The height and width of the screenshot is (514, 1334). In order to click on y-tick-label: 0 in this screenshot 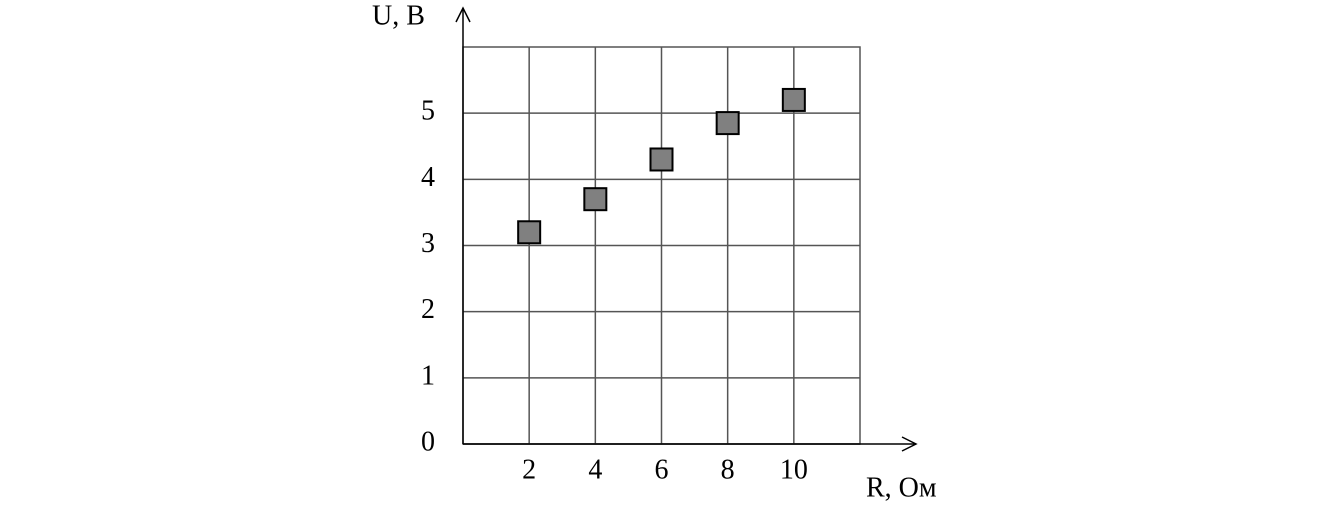, I will do `click(428, 441)`.